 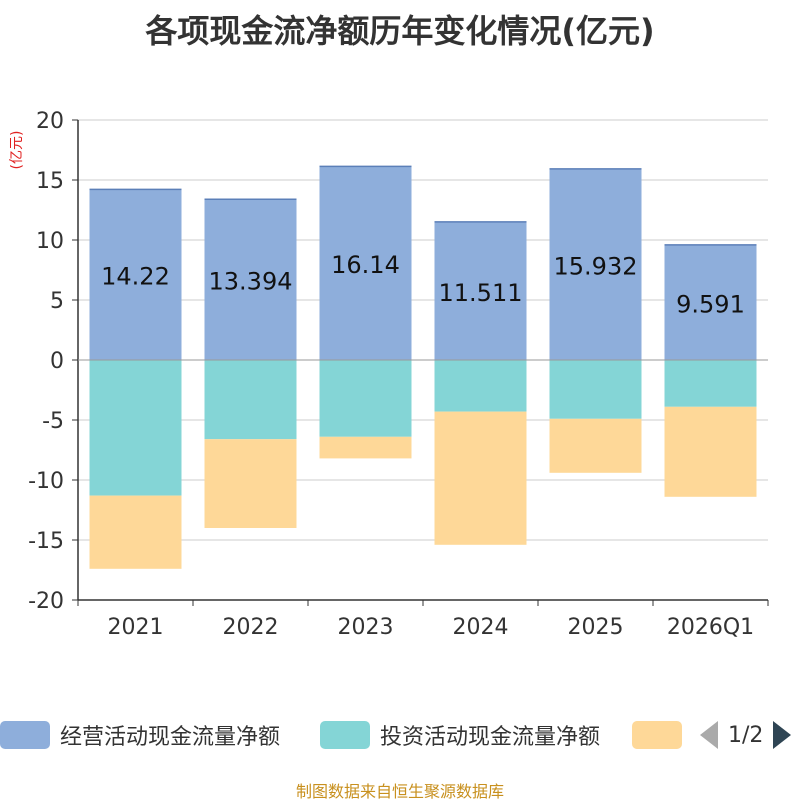 What do you see at coordinates (25, 735) in the screenshot?
I see `legend-swatch-operating` at bounding box center [25, 735].